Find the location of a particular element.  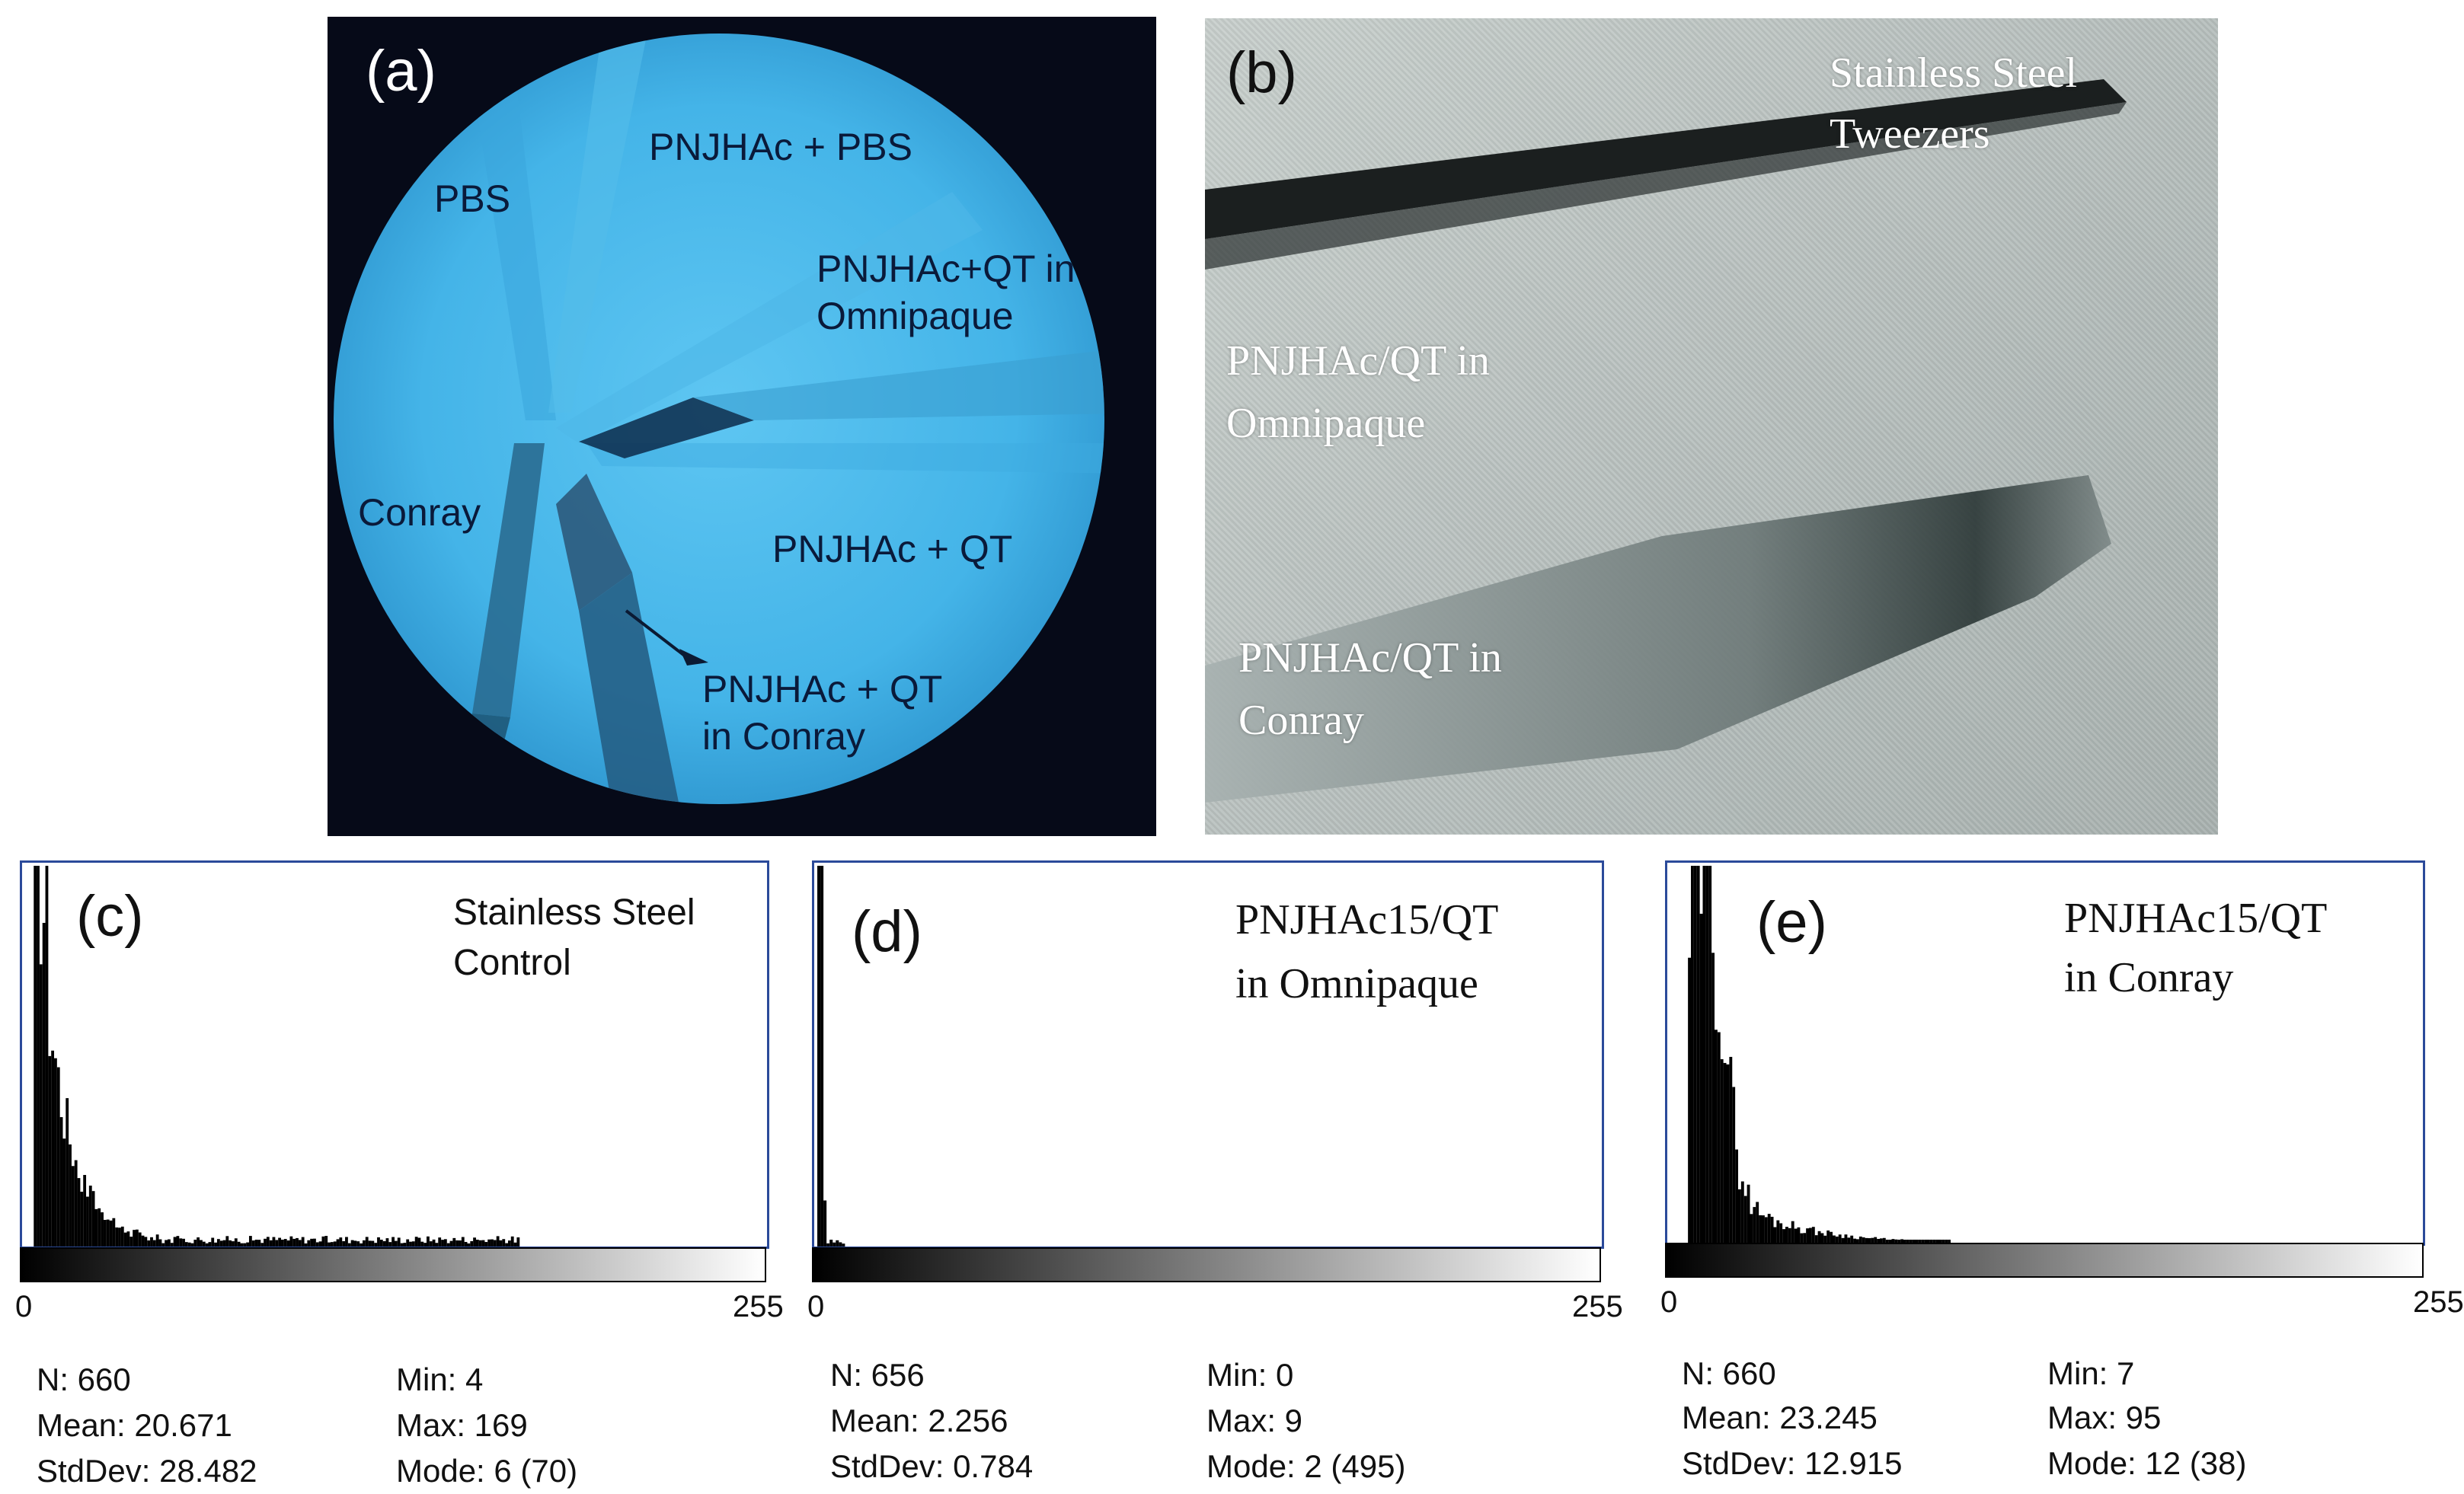

histogram-d-title-line2: in Omnipaque is located at coordinates (1356, 983).